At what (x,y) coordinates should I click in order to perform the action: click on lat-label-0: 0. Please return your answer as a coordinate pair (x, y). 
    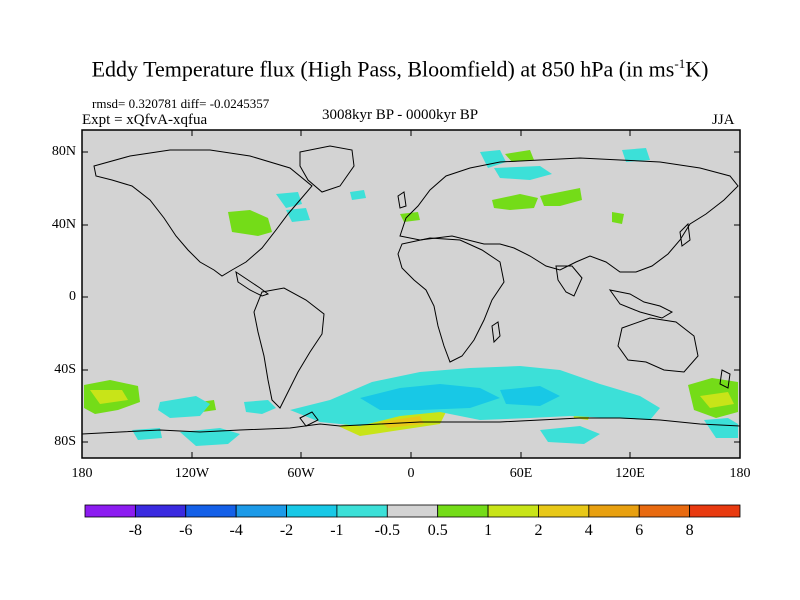
    Looking at the image, I should click on (72, 296).